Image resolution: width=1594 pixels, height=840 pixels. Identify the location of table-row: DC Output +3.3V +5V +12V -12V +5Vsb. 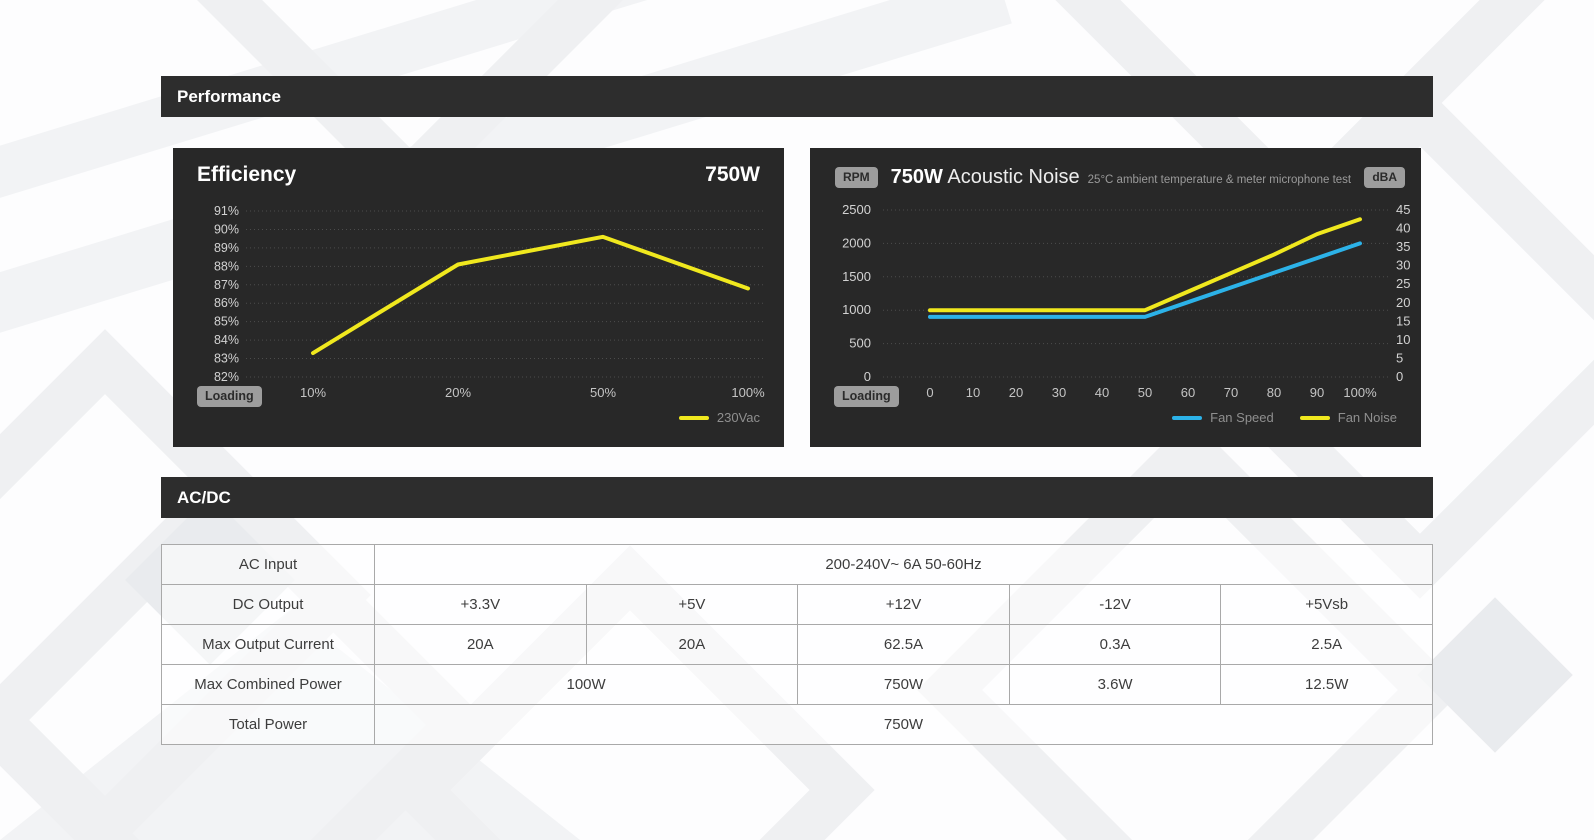
(797, 604).